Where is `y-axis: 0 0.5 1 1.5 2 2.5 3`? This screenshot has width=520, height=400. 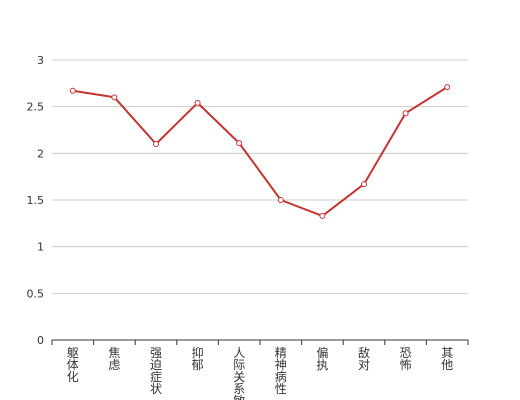
y-axis: 0 0.5 1 1.5 2 2.5 3 is located at coordinates (36, 200).